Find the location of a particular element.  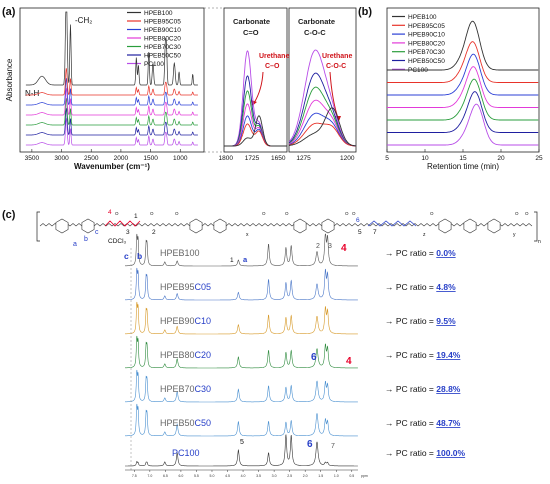

nmr-xtick-label: 5.5 is located at coordinates (196, 476).